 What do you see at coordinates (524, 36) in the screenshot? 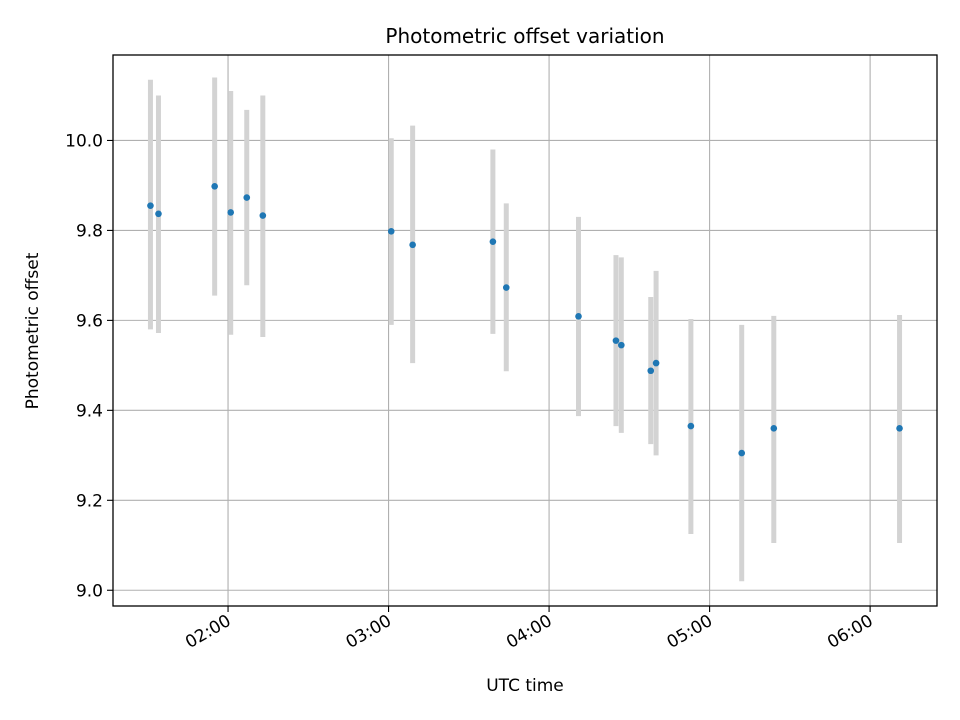
I see `chart-title: Photometric offset variation` at bounding box center [524, 36].